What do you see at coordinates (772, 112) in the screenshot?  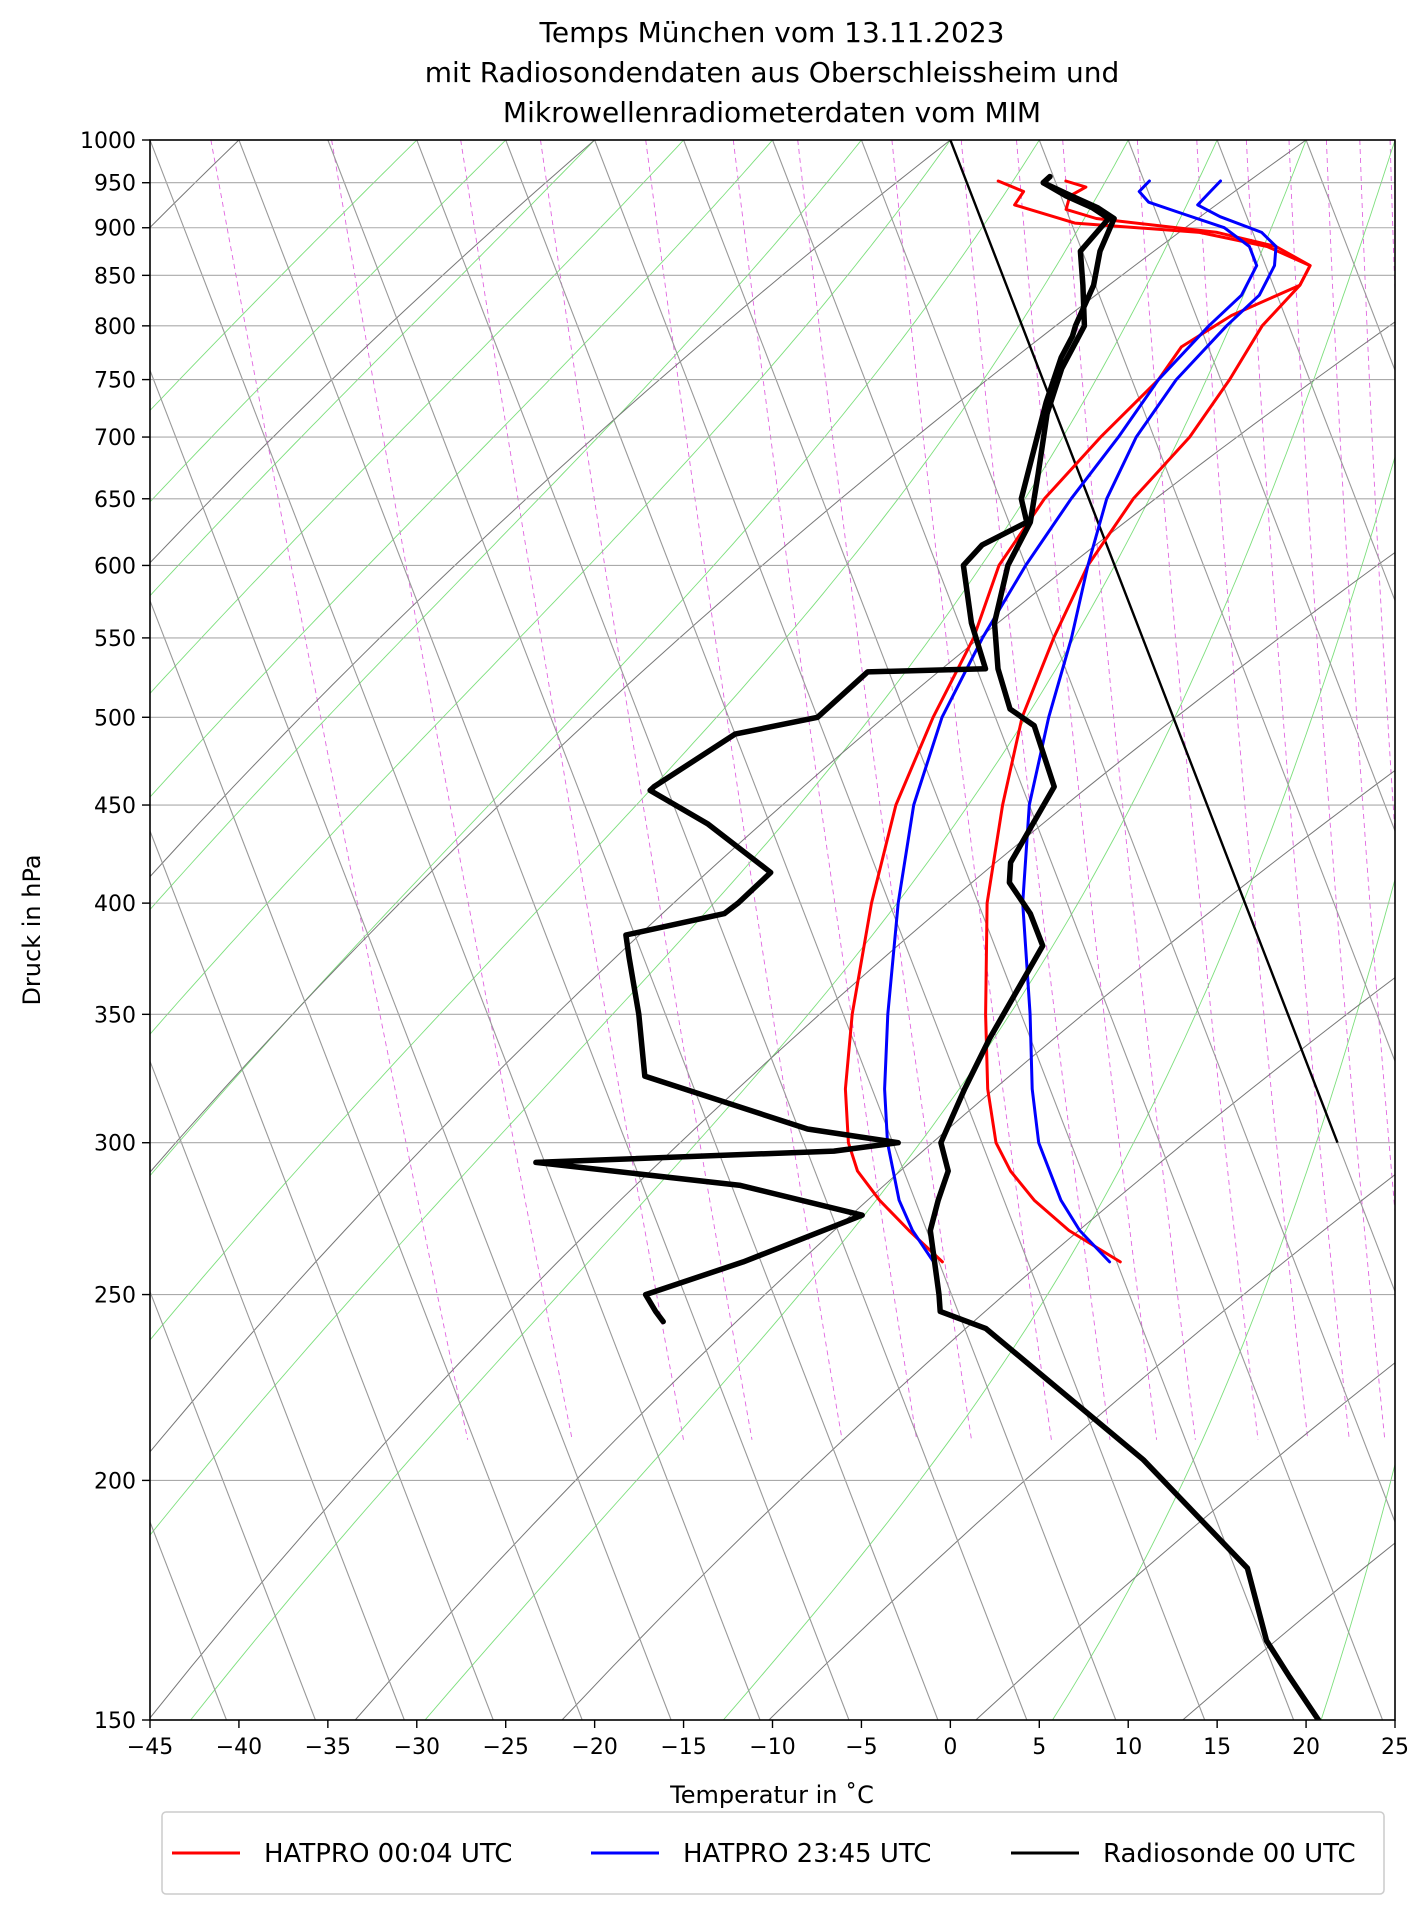 I see `title-line-3: Mikrowellenradiometerdaten vom MIM` at bounding box center [772, 112].